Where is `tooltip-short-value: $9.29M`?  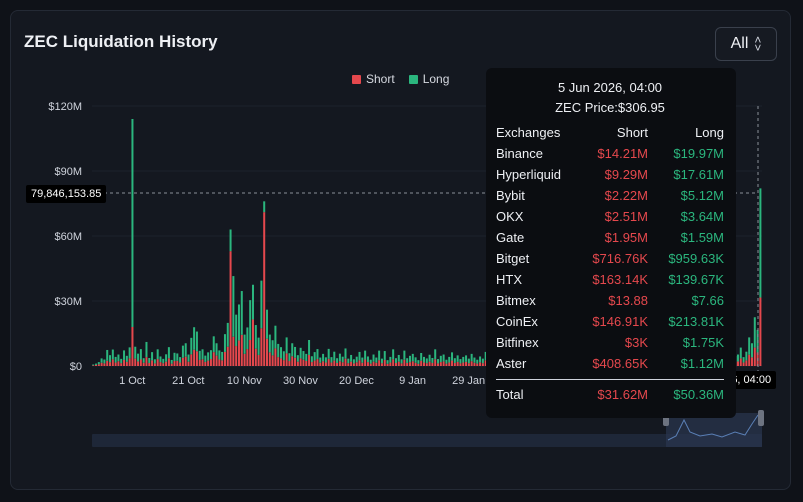
tooltip-short-value: $9.29M is located at coordinates (626, 174).